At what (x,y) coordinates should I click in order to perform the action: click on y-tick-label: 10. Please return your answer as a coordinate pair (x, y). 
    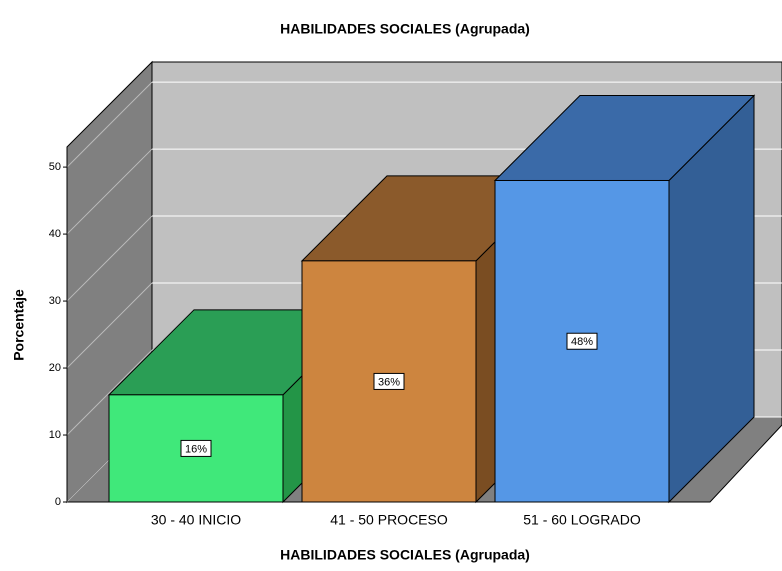
    Looking at the image, I should click on (55, 435).